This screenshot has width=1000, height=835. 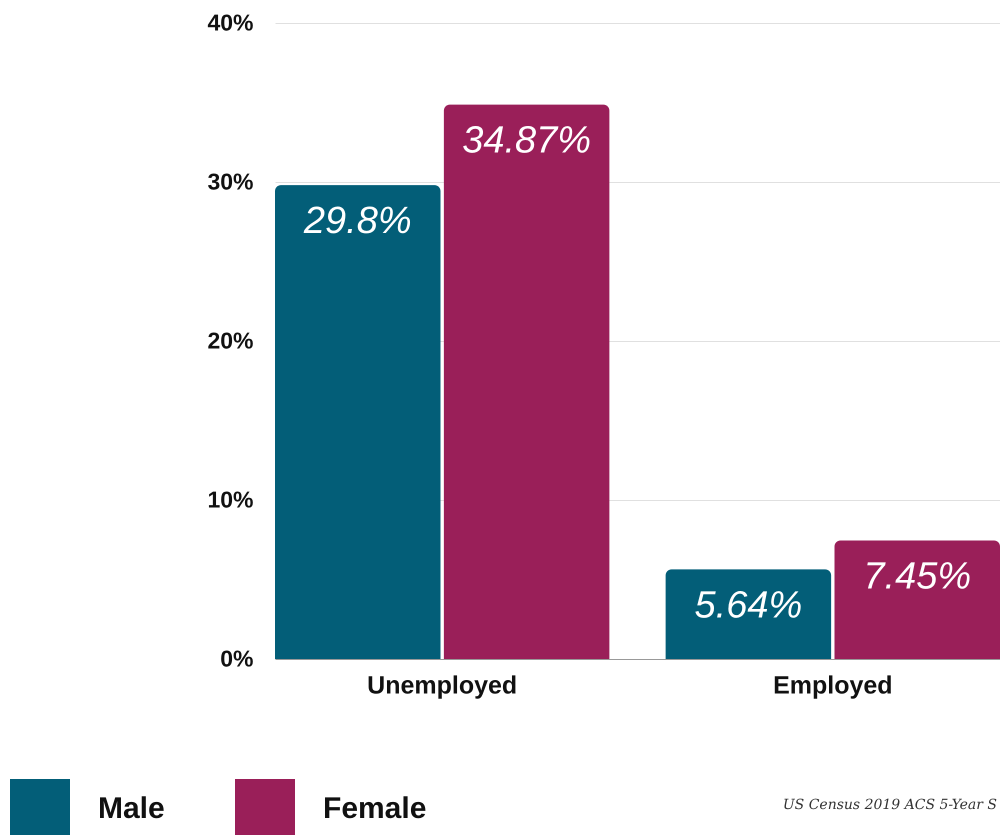 I want to click on data-label: 29.8%, so click(x=357, y=221).